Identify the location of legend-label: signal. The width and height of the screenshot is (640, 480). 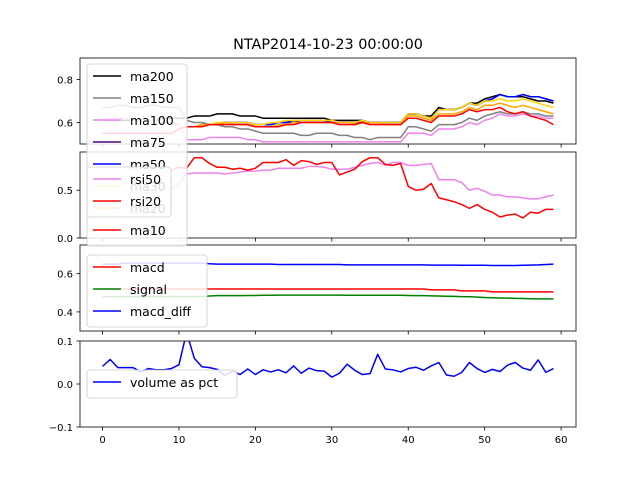
(148, 289).